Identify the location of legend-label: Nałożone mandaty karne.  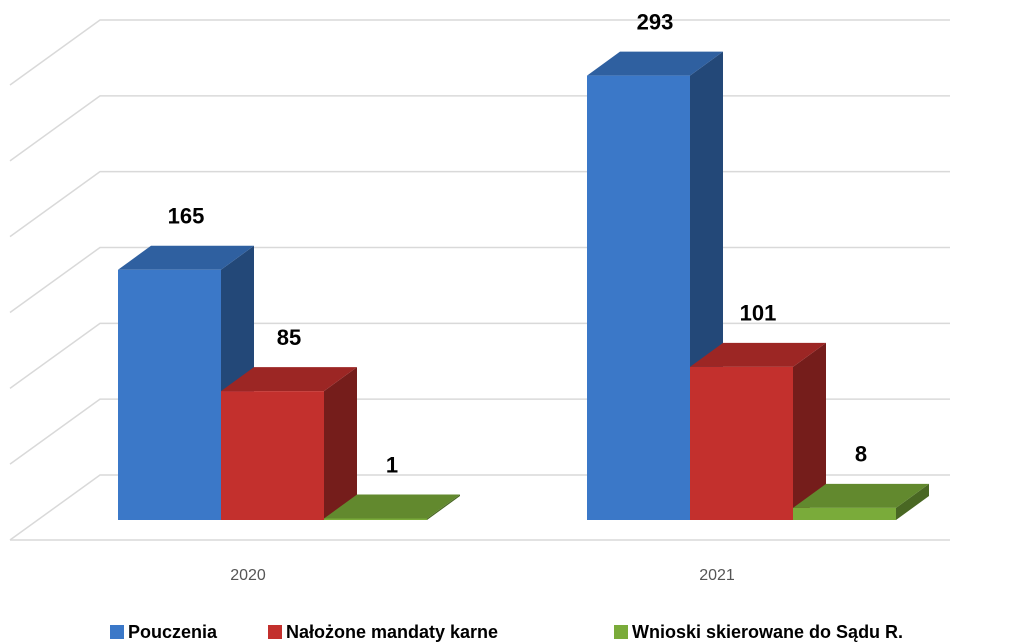
(392, 632).